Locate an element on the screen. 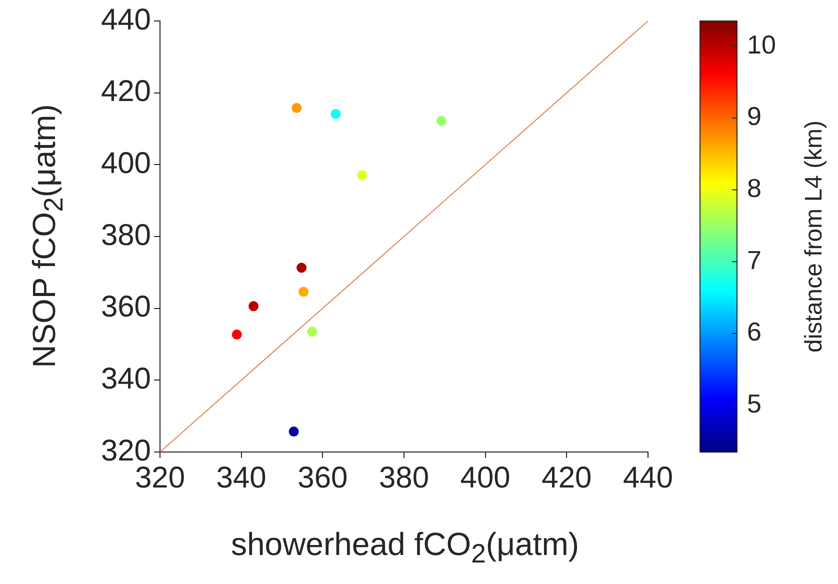 Image resolution: width=838 pixels, height=584 pixels. color-bar-label: 10 is located at coordinates (761, 44).